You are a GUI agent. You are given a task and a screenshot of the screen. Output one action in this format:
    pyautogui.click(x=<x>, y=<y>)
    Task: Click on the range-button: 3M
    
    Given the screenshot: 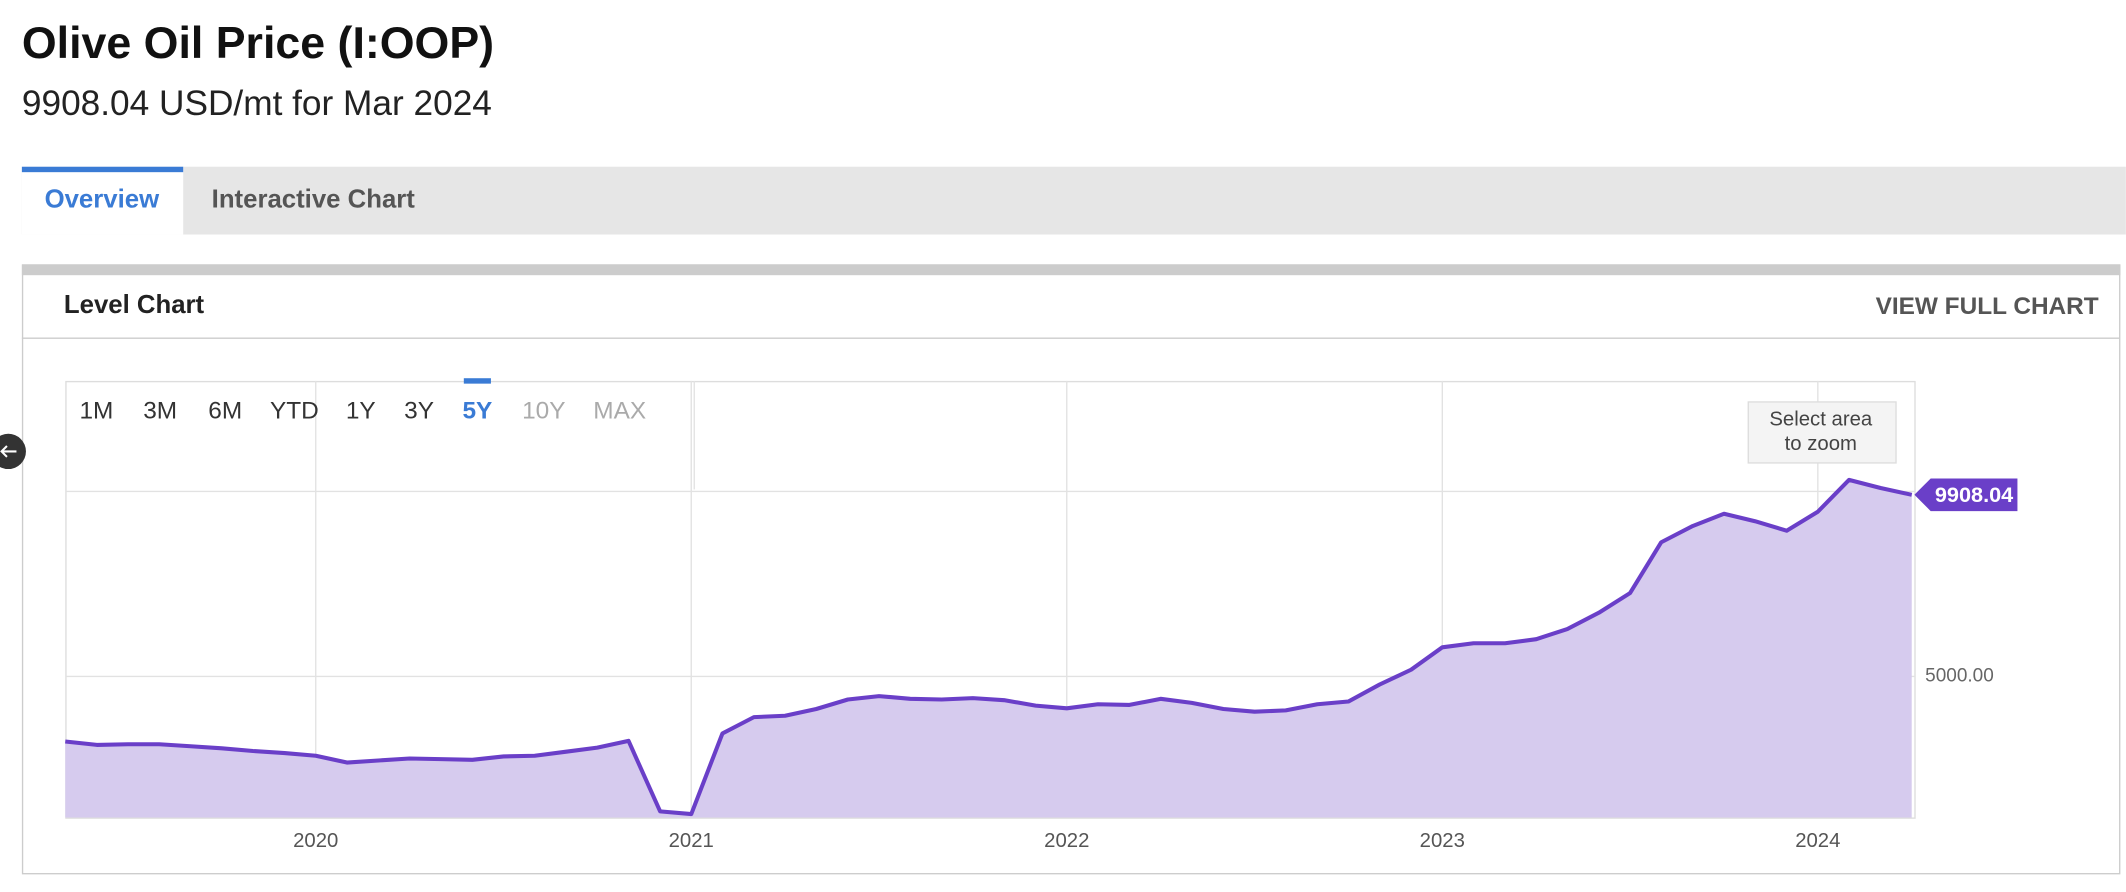 What is the action you would take?
    pyautogui.click(x=160, y=411)
    